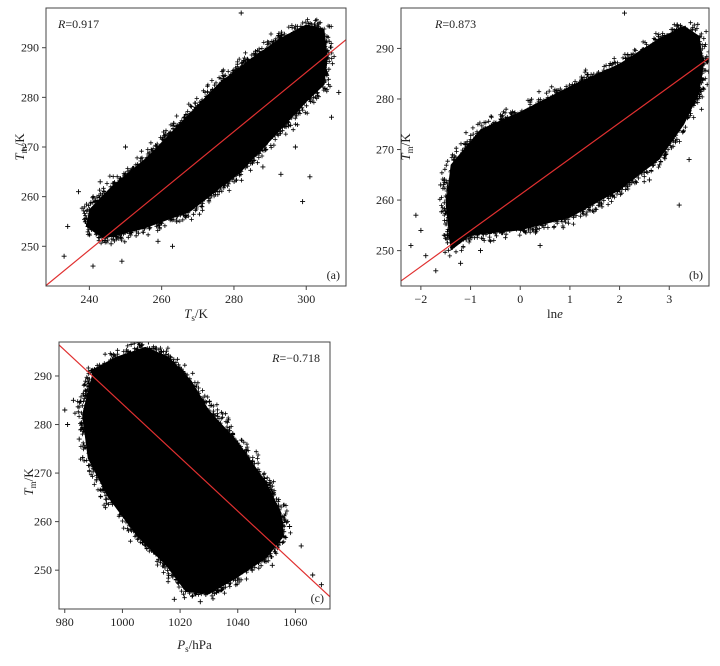 The image size is (720, 666). What do you see at coordinates (333, 275) in the screenshot?
I see `panel-label: (a)` at bounding box center [333, 275].